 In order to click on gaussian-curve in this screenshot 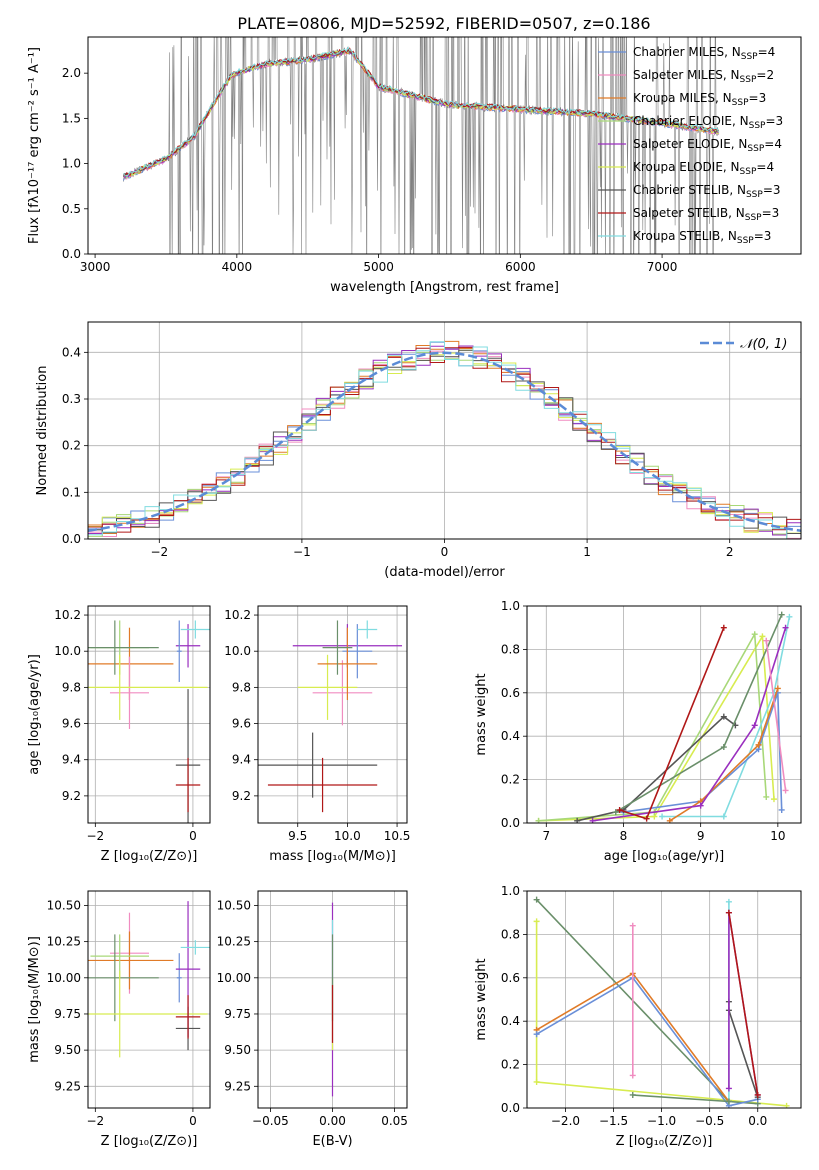, I will do `click(444, 442)`.